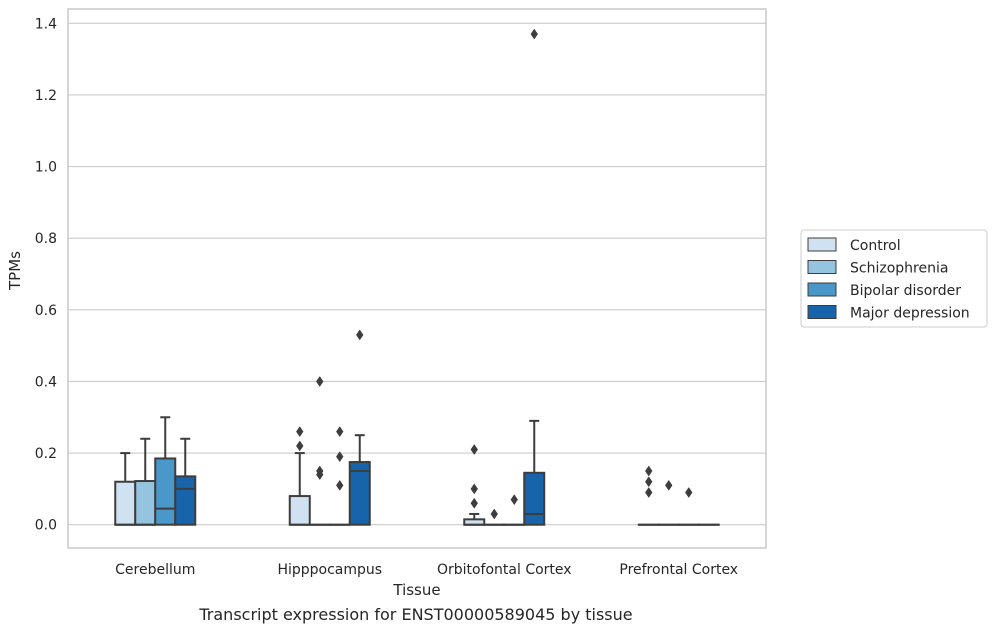 This screenshot has height=634, width=997. What do you see at coordinates (905, 291) in the screenshot?
I see `legend-entry: Bipolar disorder` at bounding box center [905, 291].